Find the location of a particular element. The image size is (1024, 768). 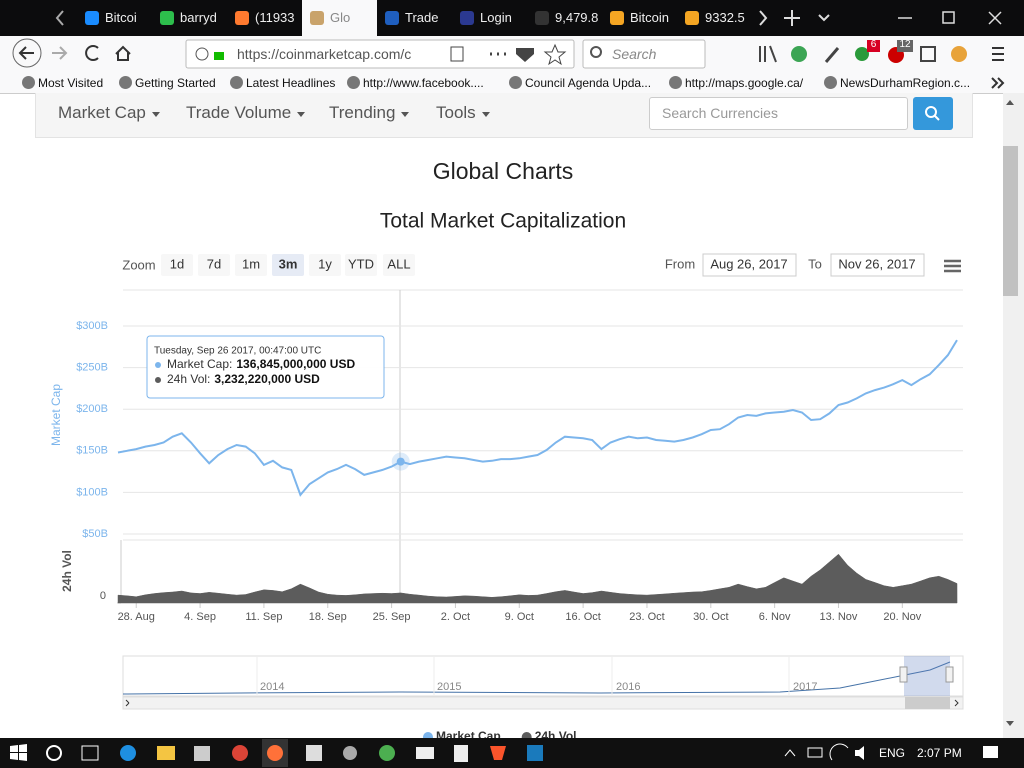

tab: Login is located at coordinates (489, 18).